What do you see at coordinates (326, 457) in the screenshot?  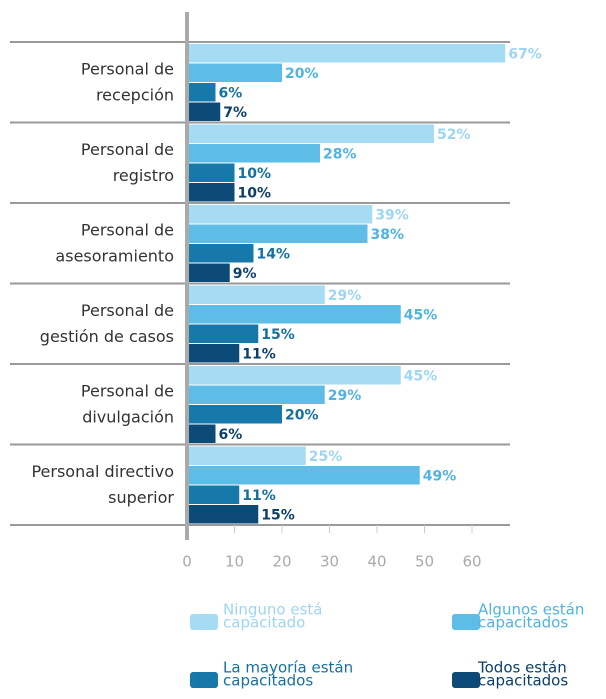 I see `value-label: 25%` at bounding box center [326, 457].